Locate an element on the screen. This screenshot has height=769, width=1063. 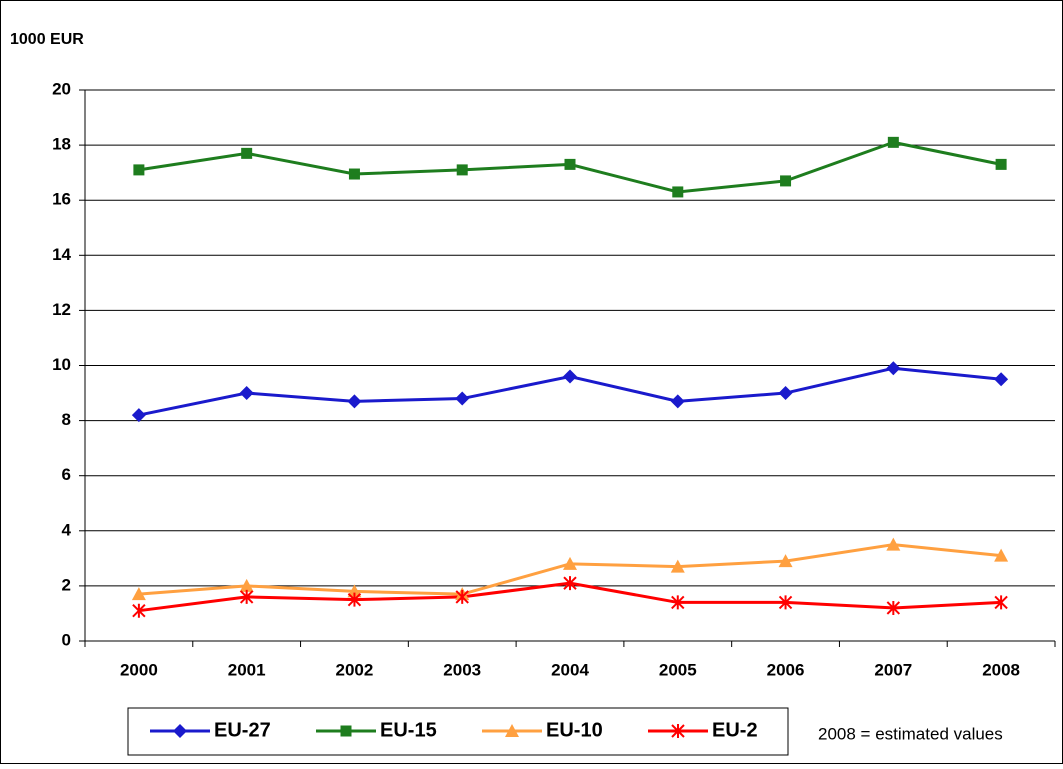
legend-label: EU-10 is located at coordinates (574, 730).